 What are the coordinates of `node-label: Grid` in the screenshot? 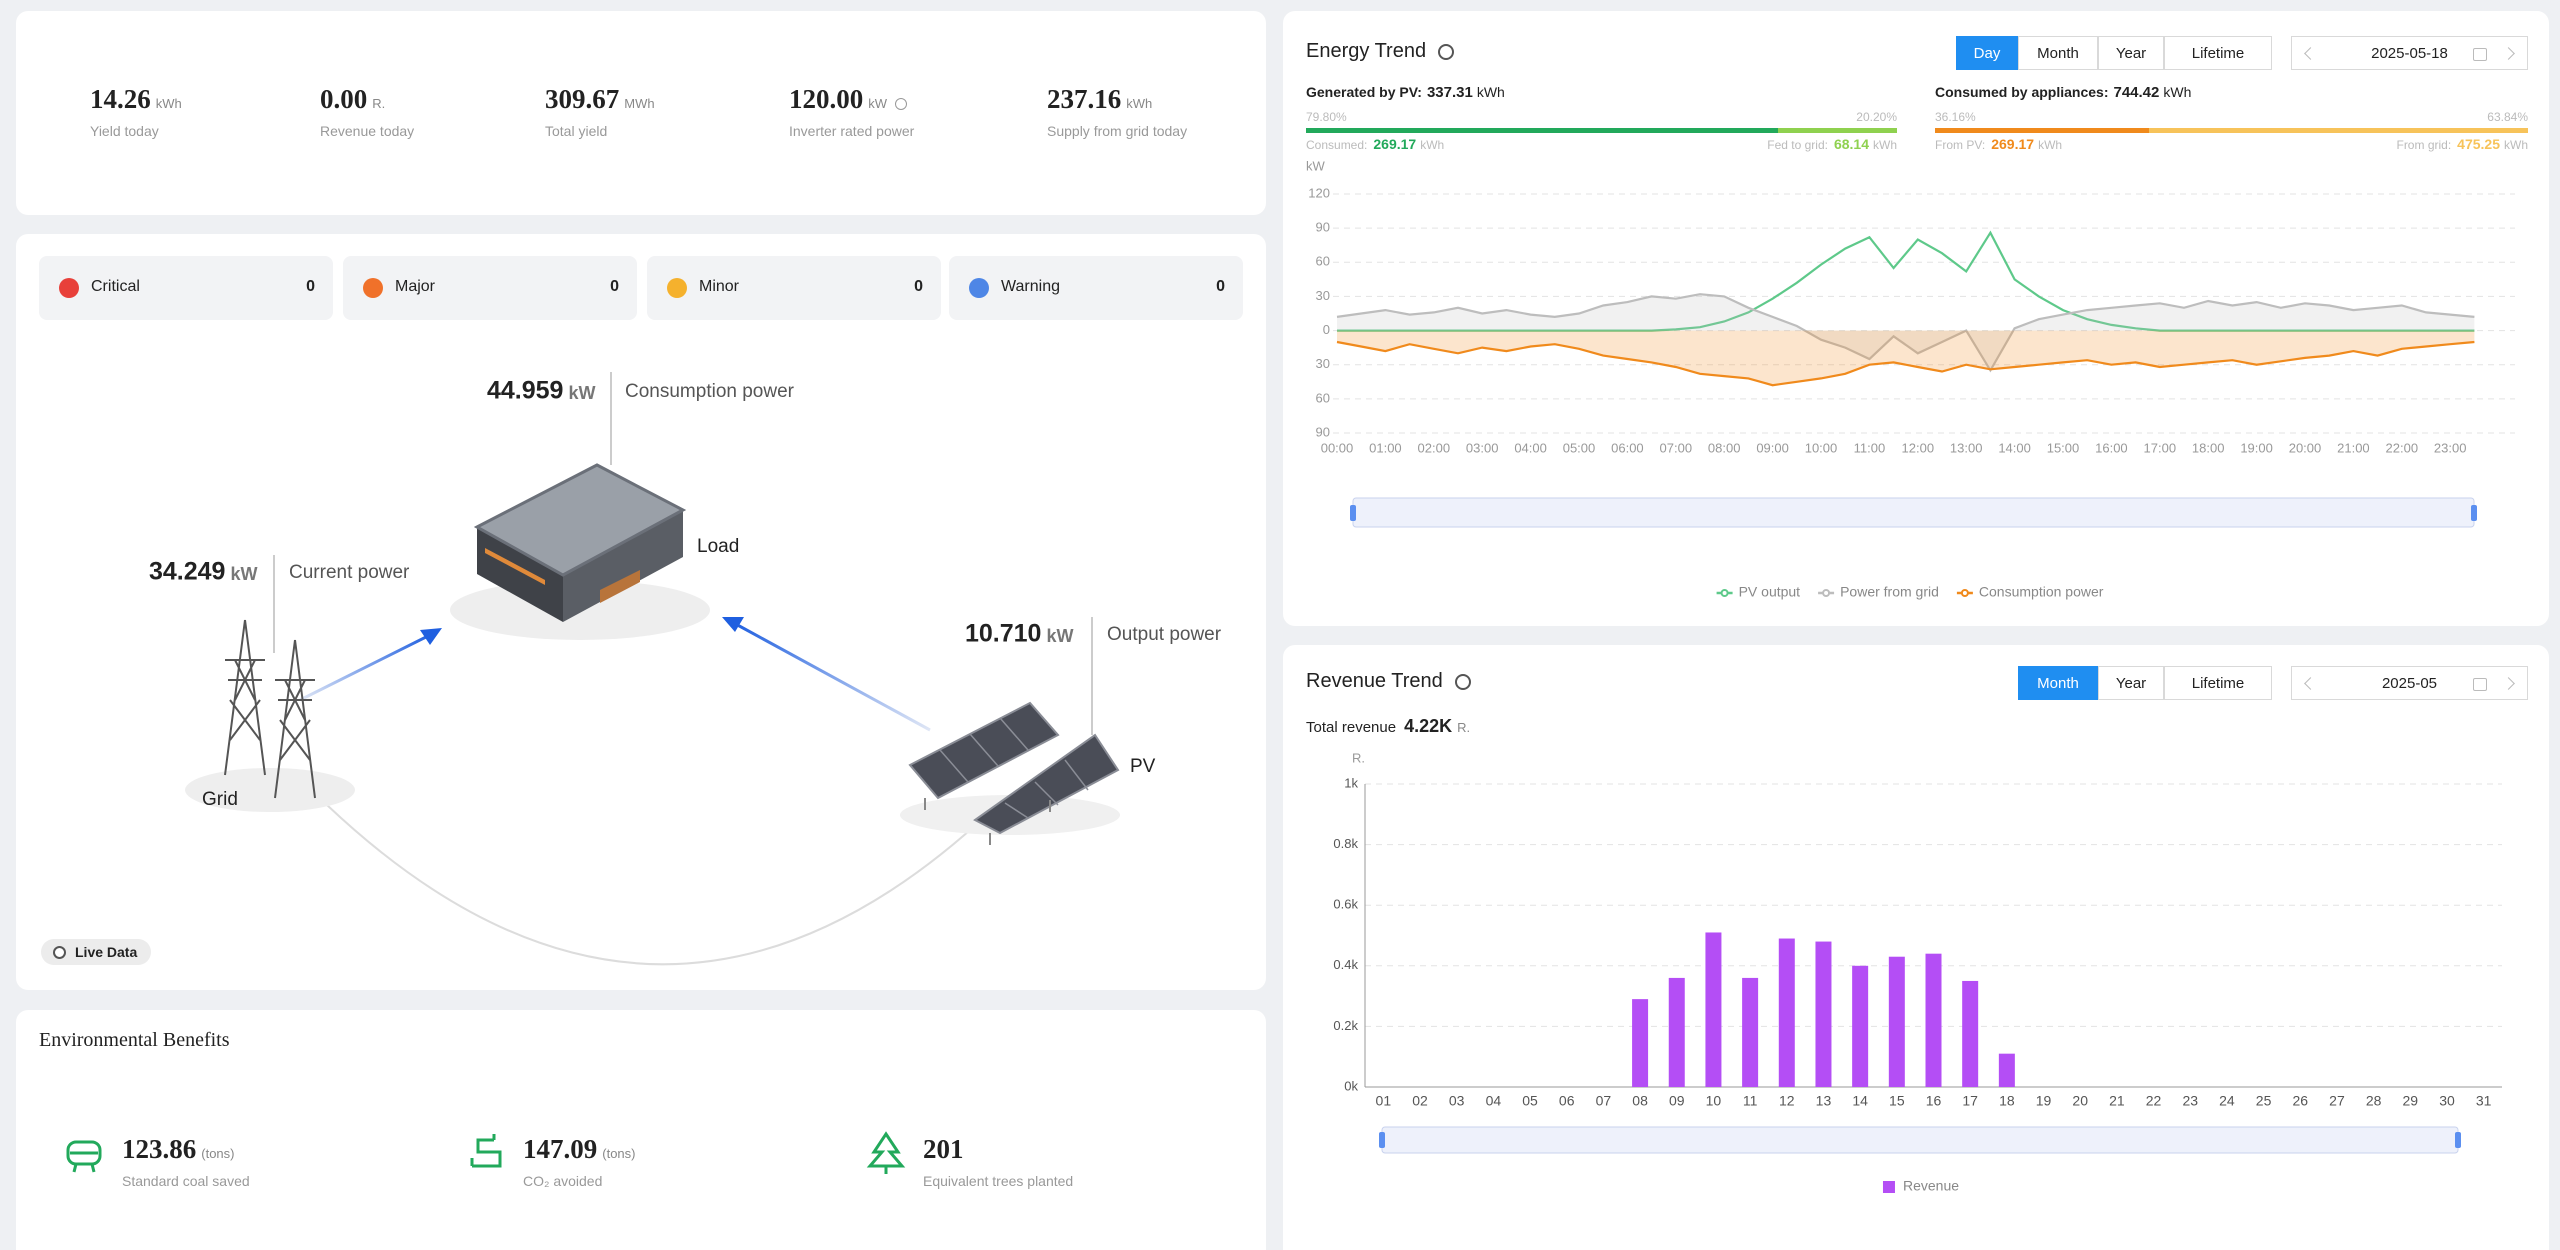 It's located at (220, 799).